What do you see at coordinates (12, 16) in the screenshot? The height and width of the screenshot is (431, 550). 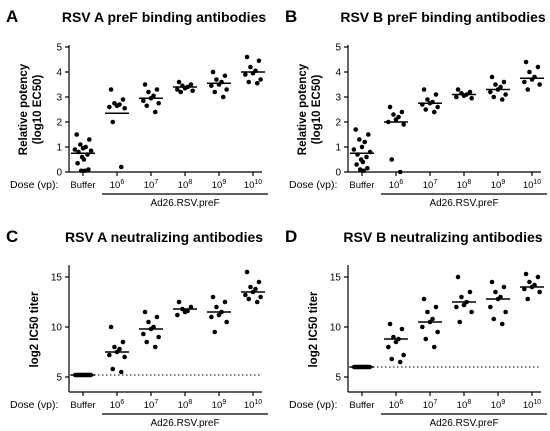 I see `panel-letter: A` at bounding box center [12, 16].